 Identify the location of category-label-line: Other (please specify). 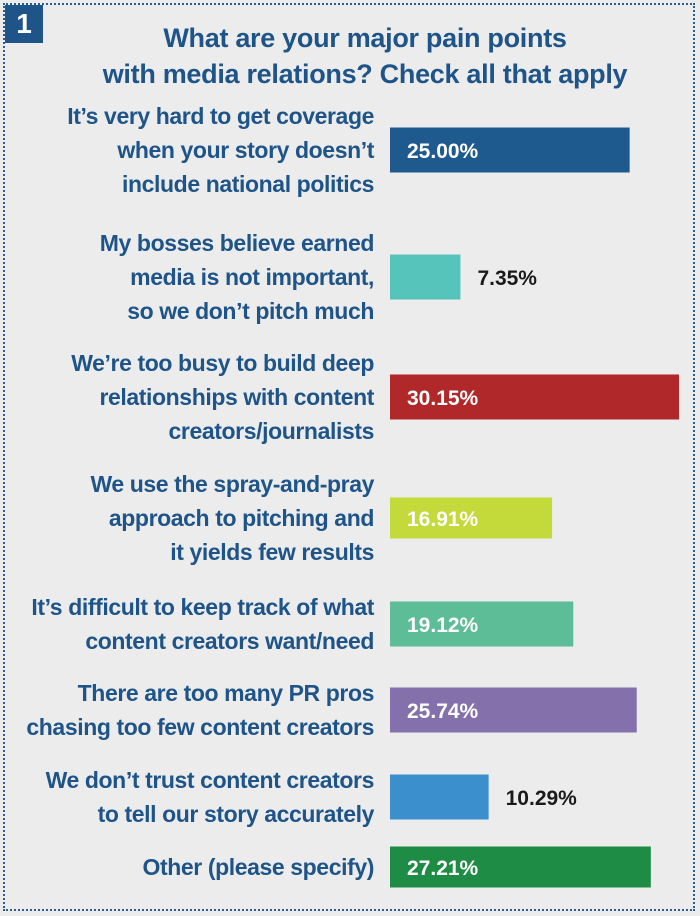
(258, 867).